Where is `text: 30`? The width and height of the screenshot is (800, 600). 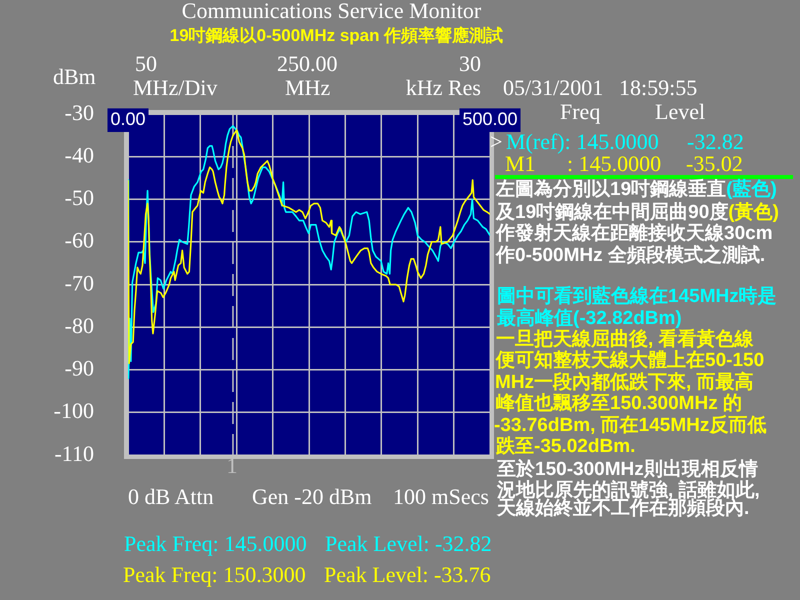 text: 30 is located at coordinates (470, 63).